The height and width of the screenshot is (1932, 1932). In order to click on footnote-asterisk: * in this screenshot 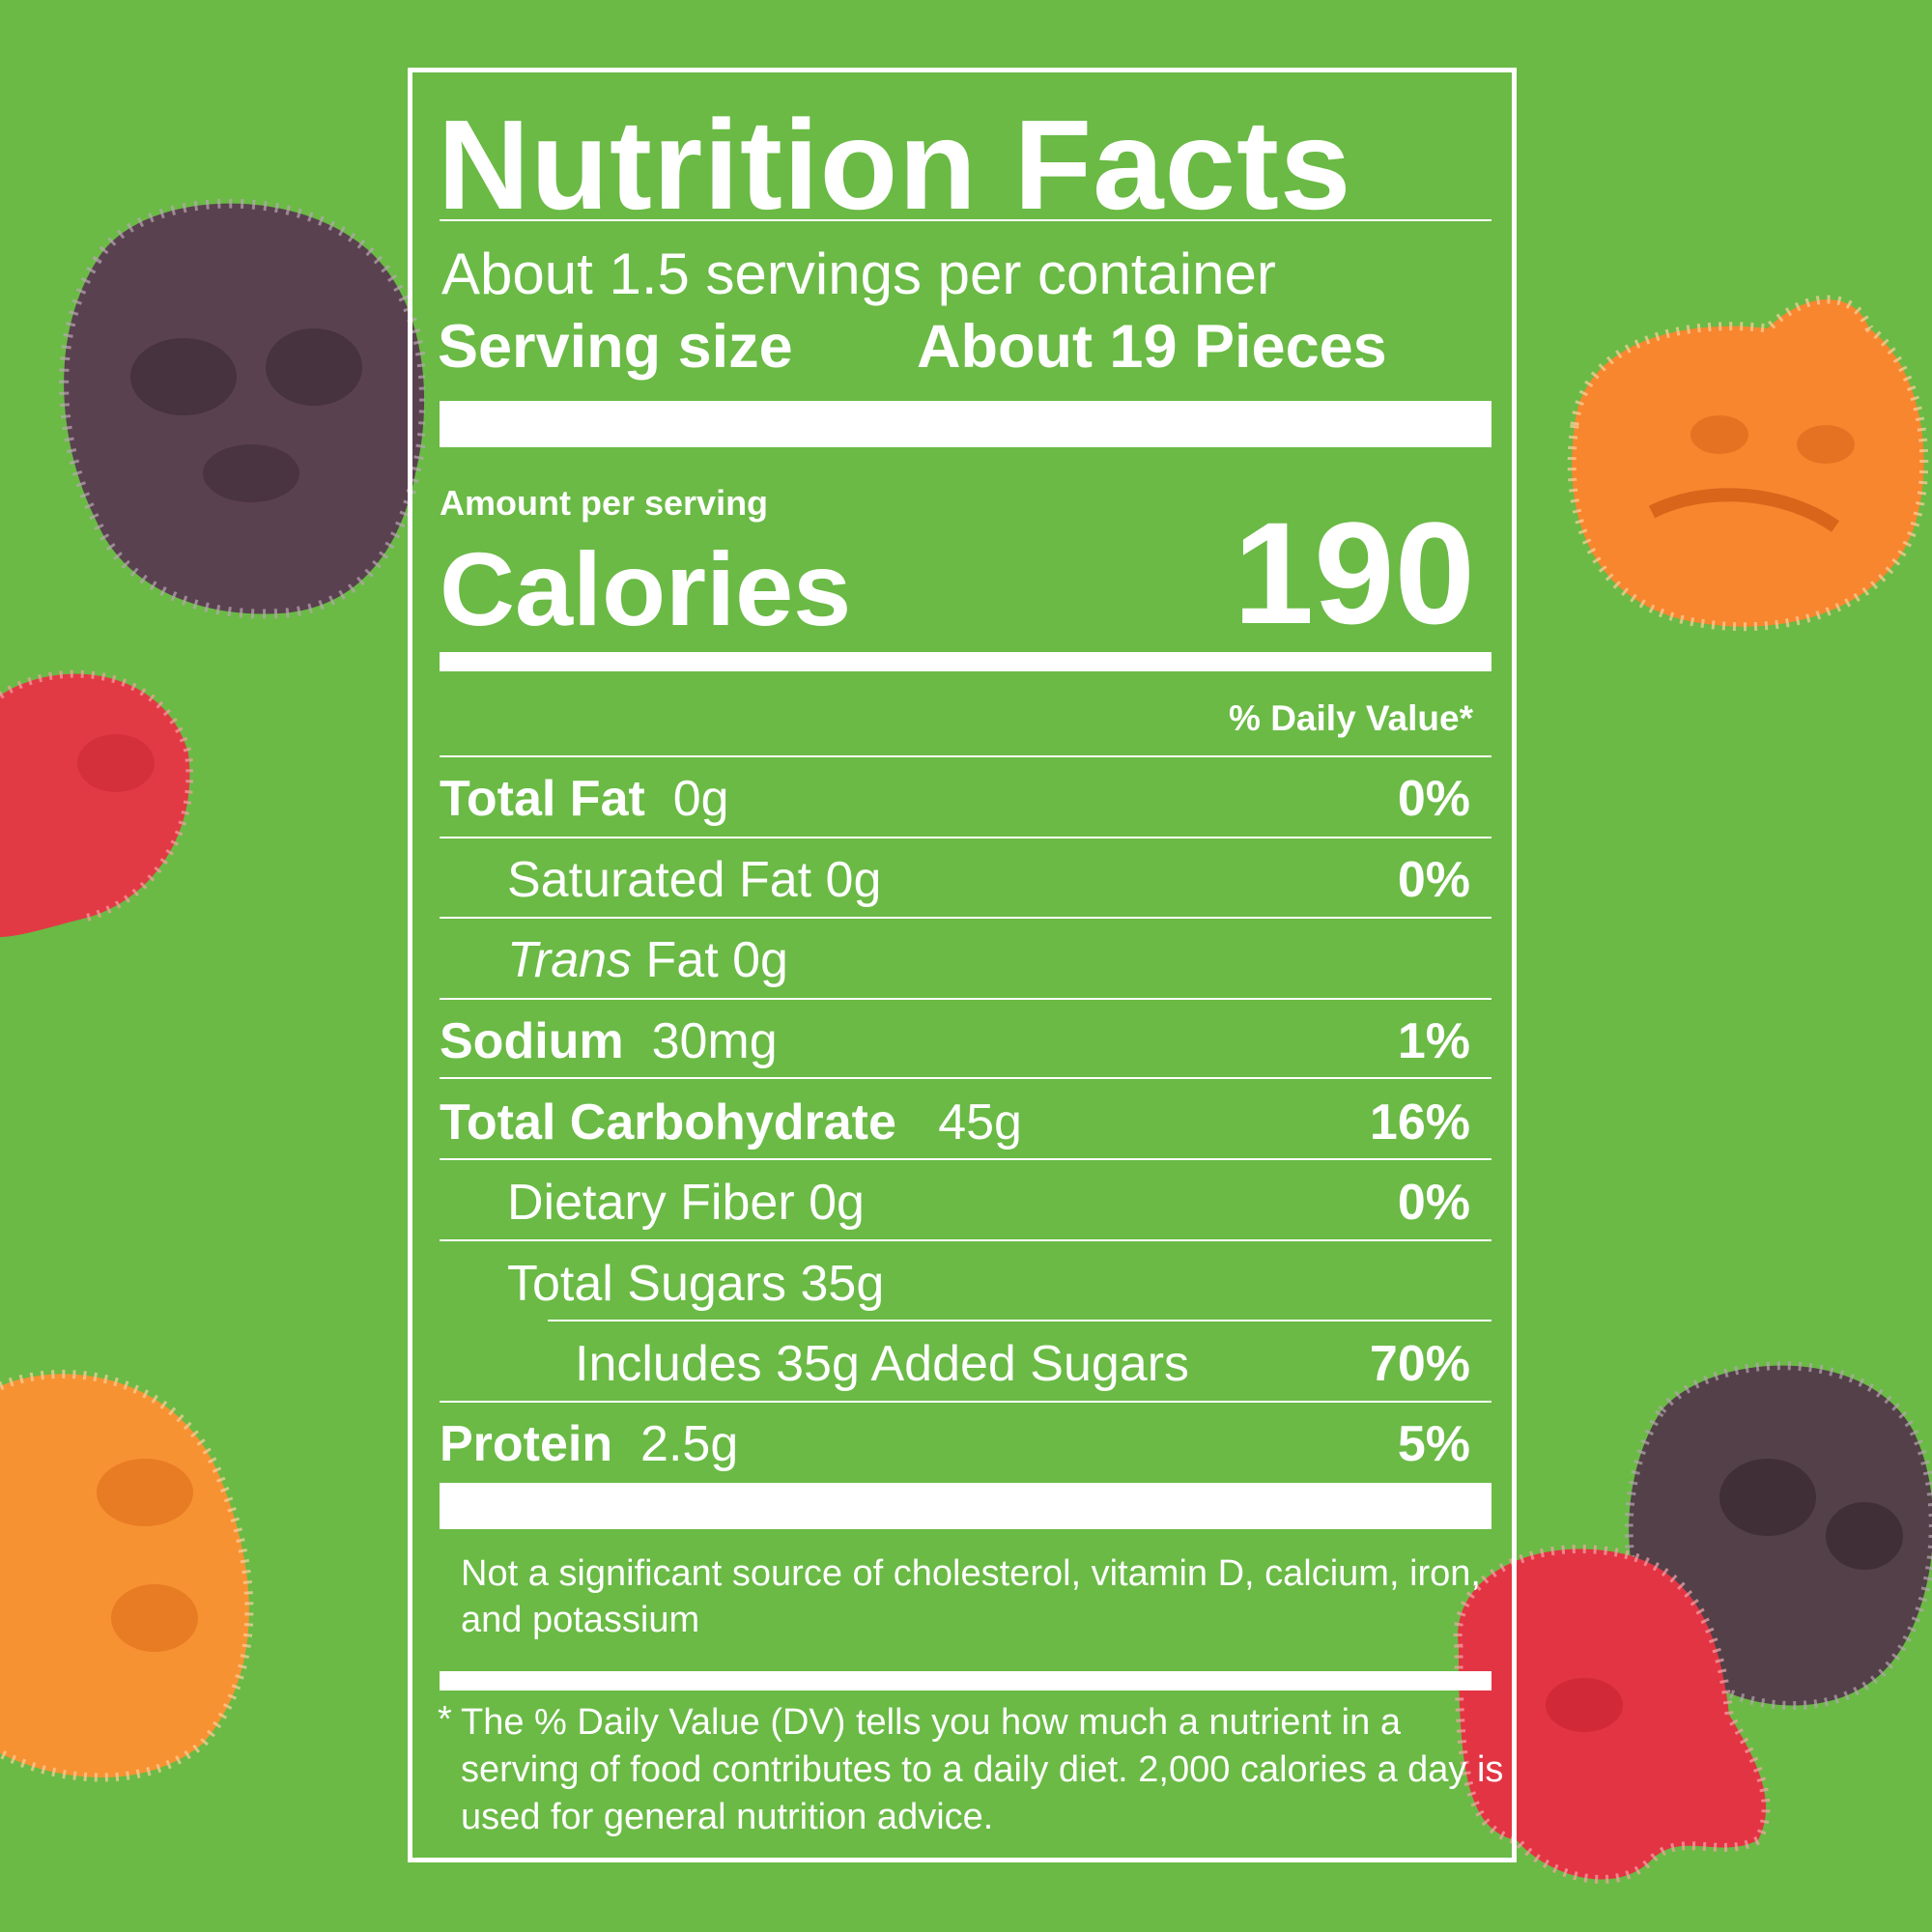, I will do `click(445, 1719)`.